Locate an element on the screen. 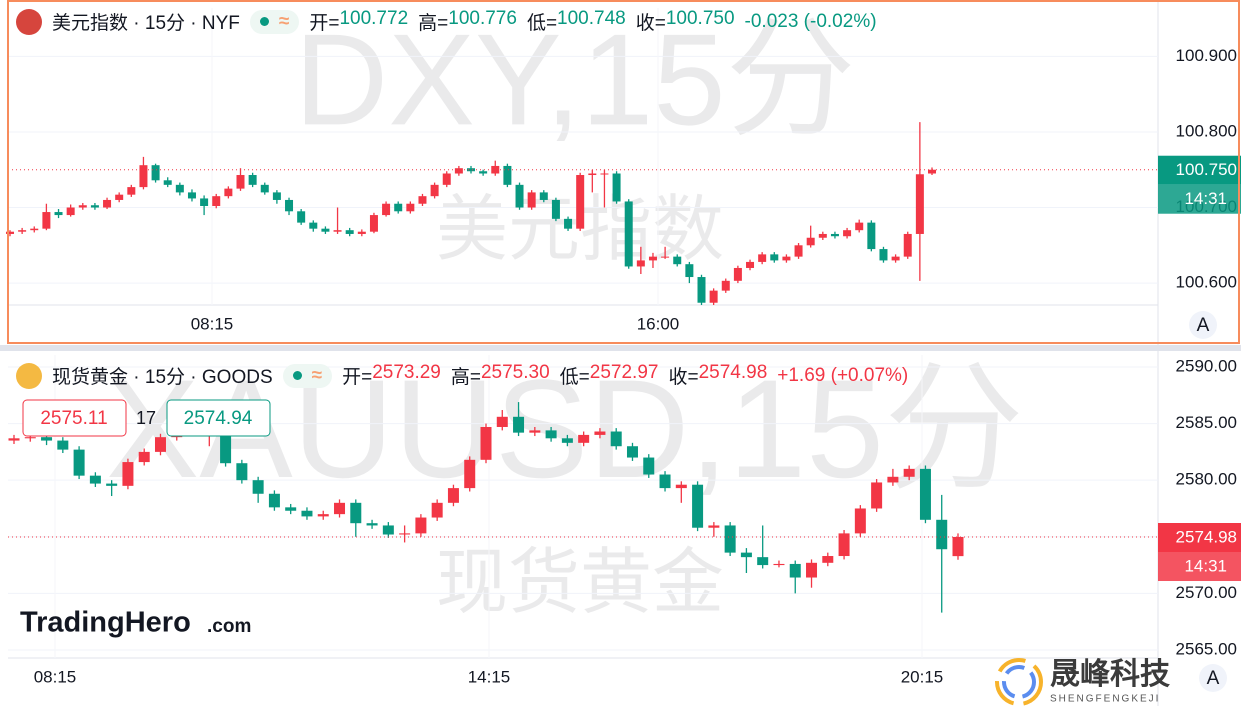 Image resolution: width=1241 pixels, height=706 pixels. status-dot is located at coordinates (297, 375).